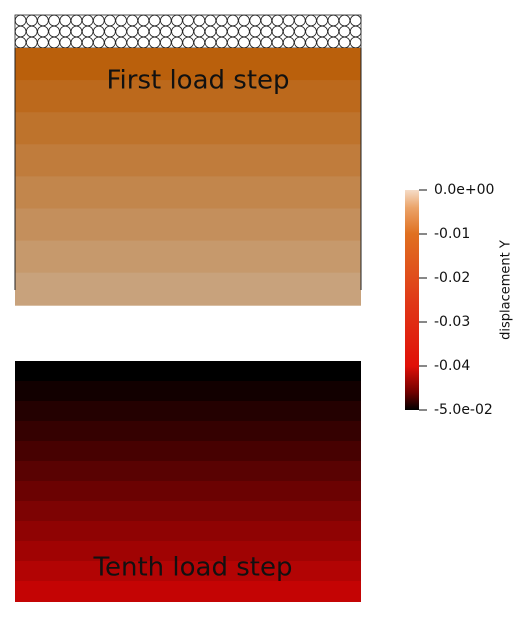  What do you see at coordinates (452, 278) in the screenshot?
I see `tick-label: -0.02` at bounding box center [452, 278].